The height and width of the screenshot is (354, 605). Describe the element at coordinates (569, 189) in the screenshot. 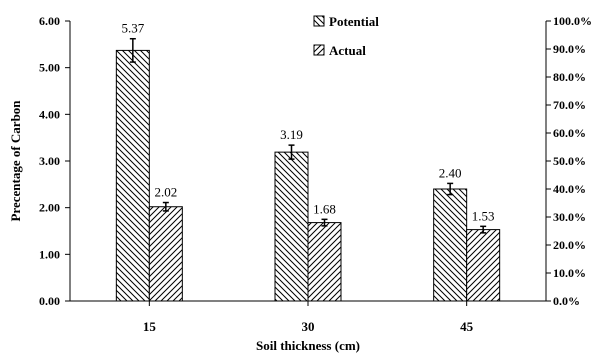

I see `y2-tick-label: 40.0%` at that location.